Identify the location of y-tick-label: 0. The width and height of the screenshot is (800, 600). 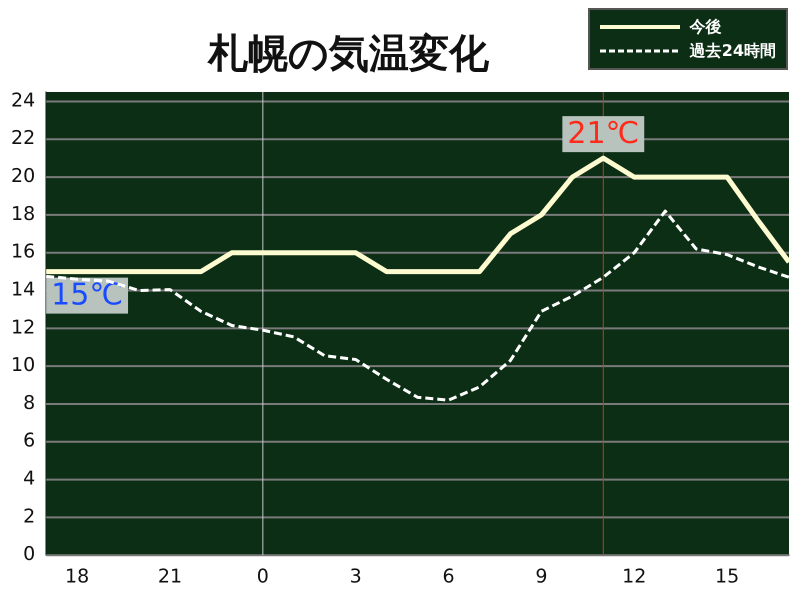
(29, 554).